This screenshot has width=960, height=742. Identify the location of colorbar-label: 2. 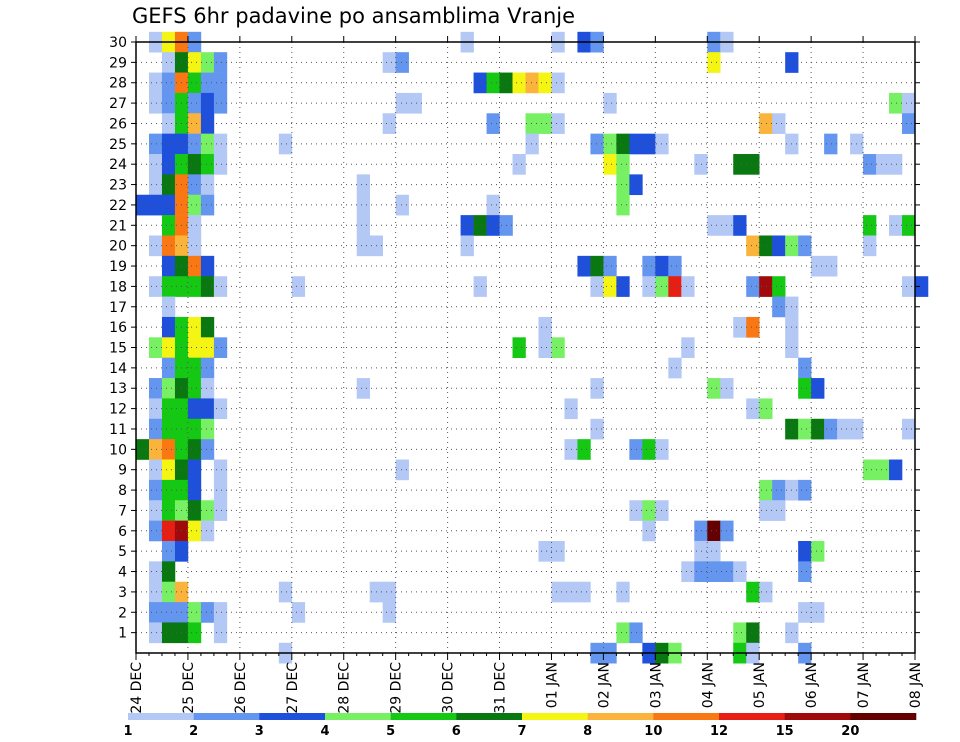
(193, 731).